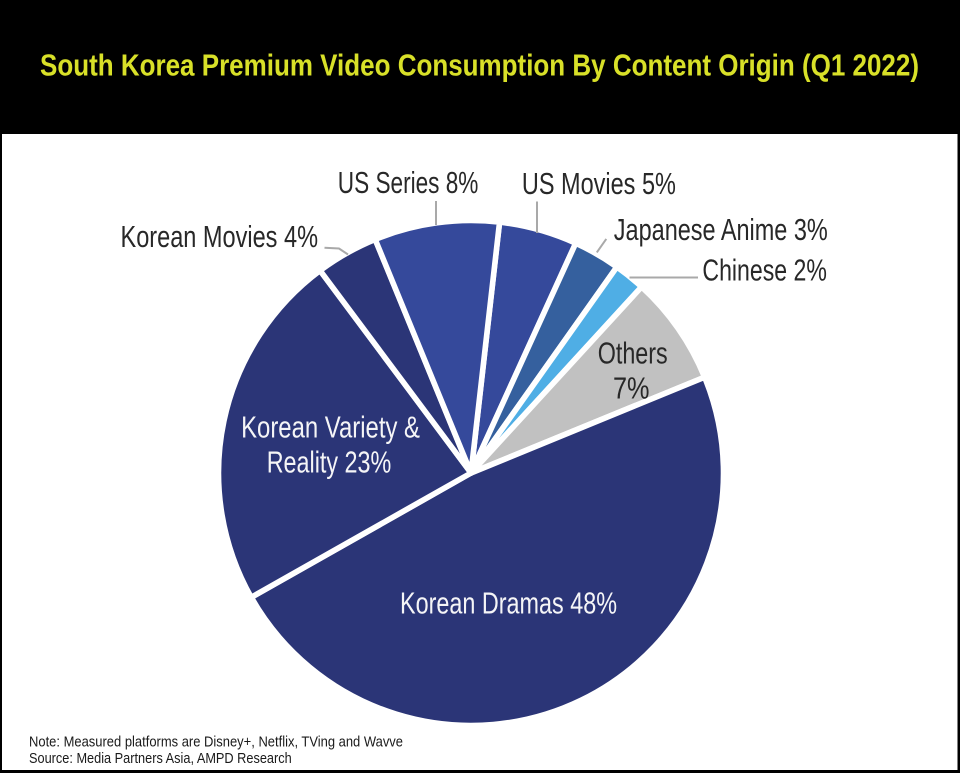  What do you see at coordinates (631, 388) in the screenshot?
I see `svg-text: 7%` at bounding box center [631, 388].